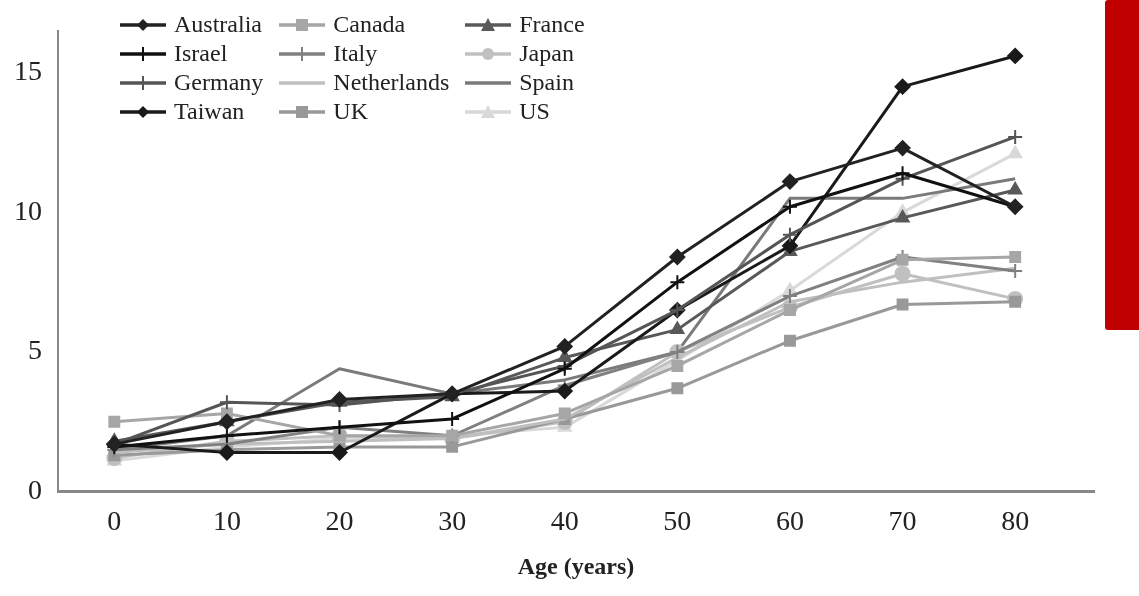 The image size is (1139, 596). Describe the element at coordinates (209, 111) in the screenshot. I see `legend-label: Taiwan` at that location.